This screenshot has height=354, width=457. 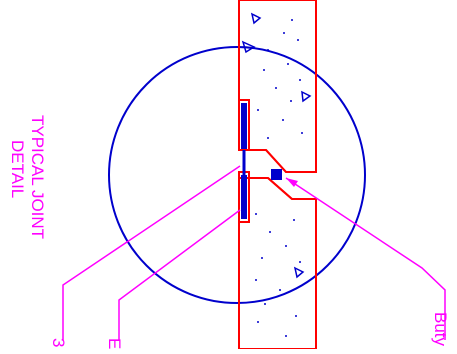 I want to click on callout-label-right: Buty, so click(x=440, y=329).